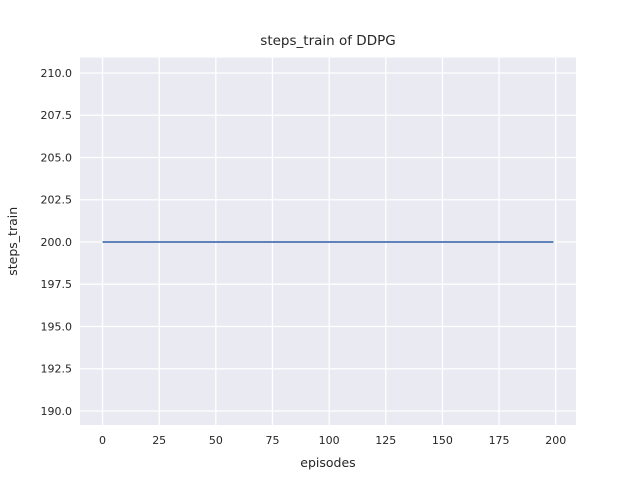 The width and height of the screenshot is (640, 484). What do you see at coordinates (102, 440) in the screenshot?
I see `x-tick-label: 0` at bounding box center [102, 440].